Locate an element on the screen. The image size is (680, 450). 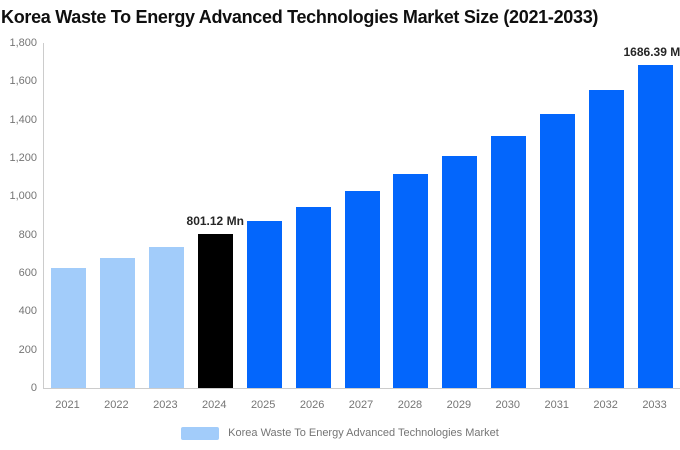
x-tick-2022: 2022 is located at coordinates (116, 405).